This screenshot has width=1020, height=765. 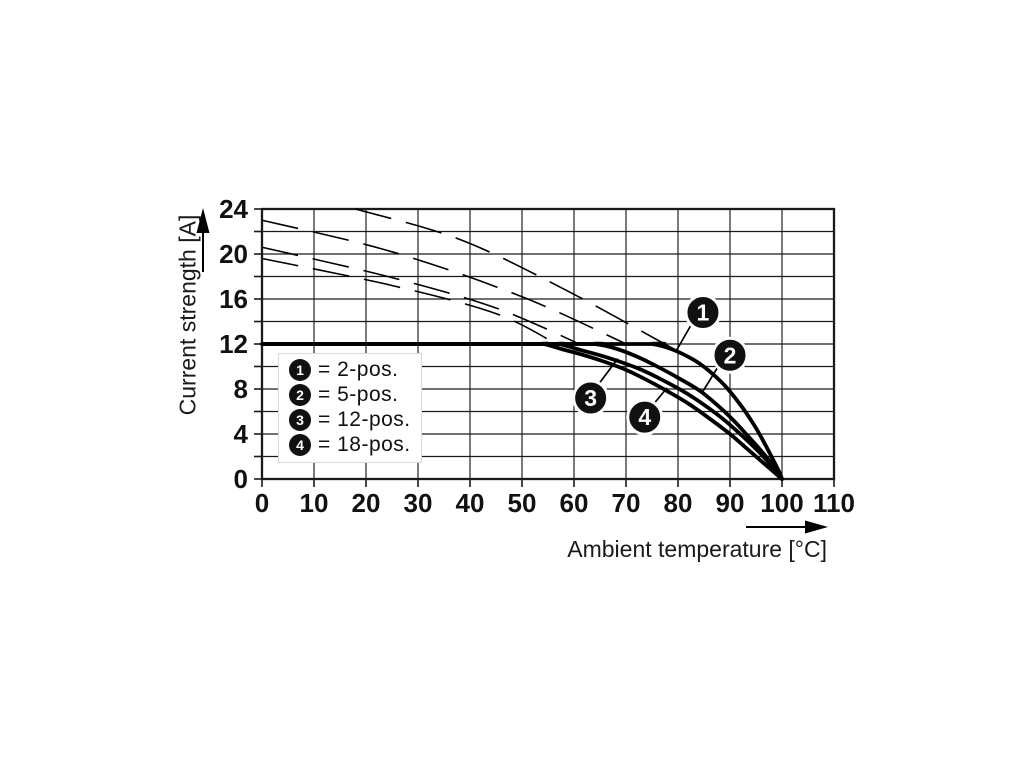 I want to click on x-tick-label: 20, so click(x=366, y=503).